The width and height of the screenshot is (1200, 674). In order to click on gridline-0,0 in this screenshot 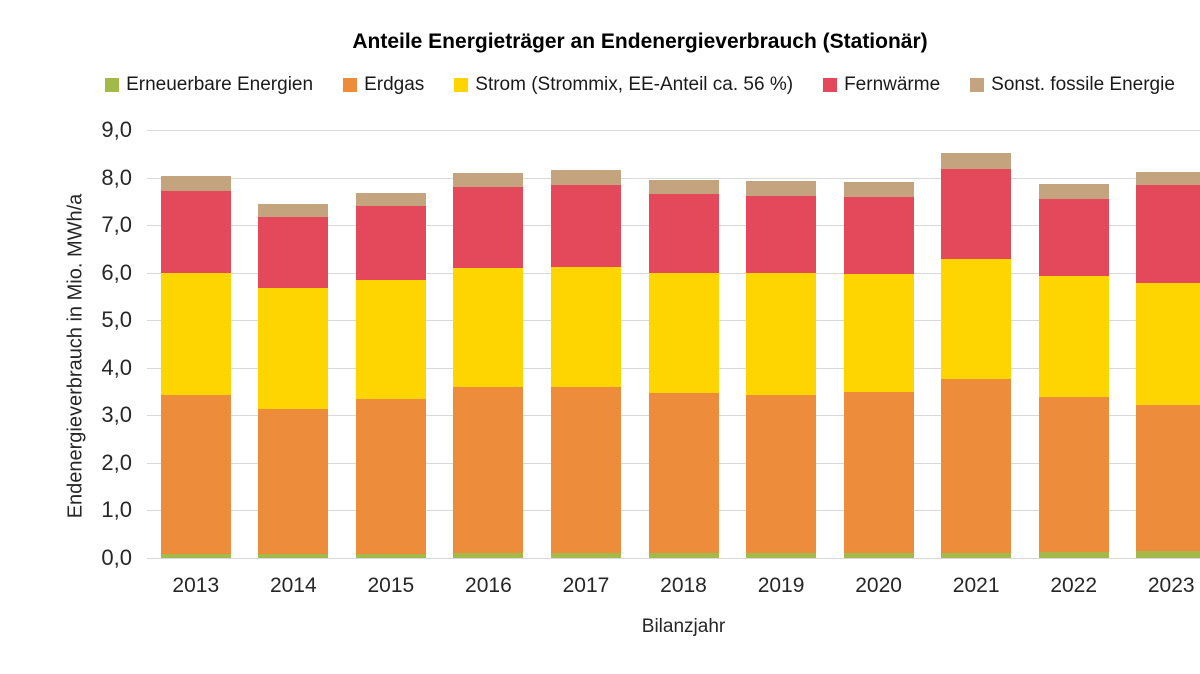, I will do `click(673, 558)`.